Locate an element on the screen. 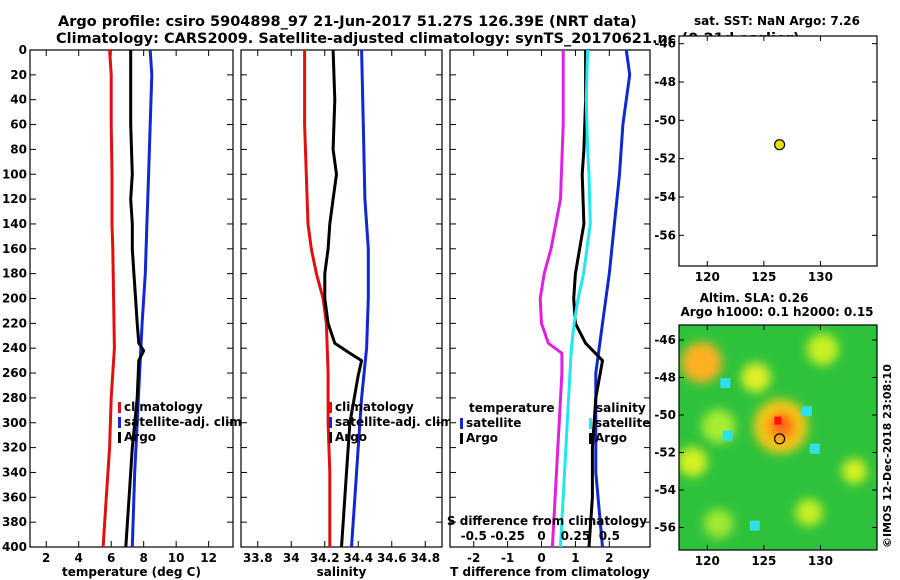 Image resolution: width=900 pixels, height=580 pixels. sst-map-title: sat. SST: NaN Argo: 7.26 is located at coordinates (777, 21).